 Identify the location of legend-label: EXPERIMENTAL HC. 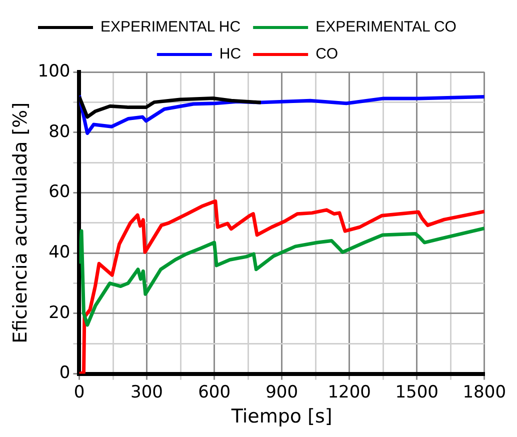
(170, 27).